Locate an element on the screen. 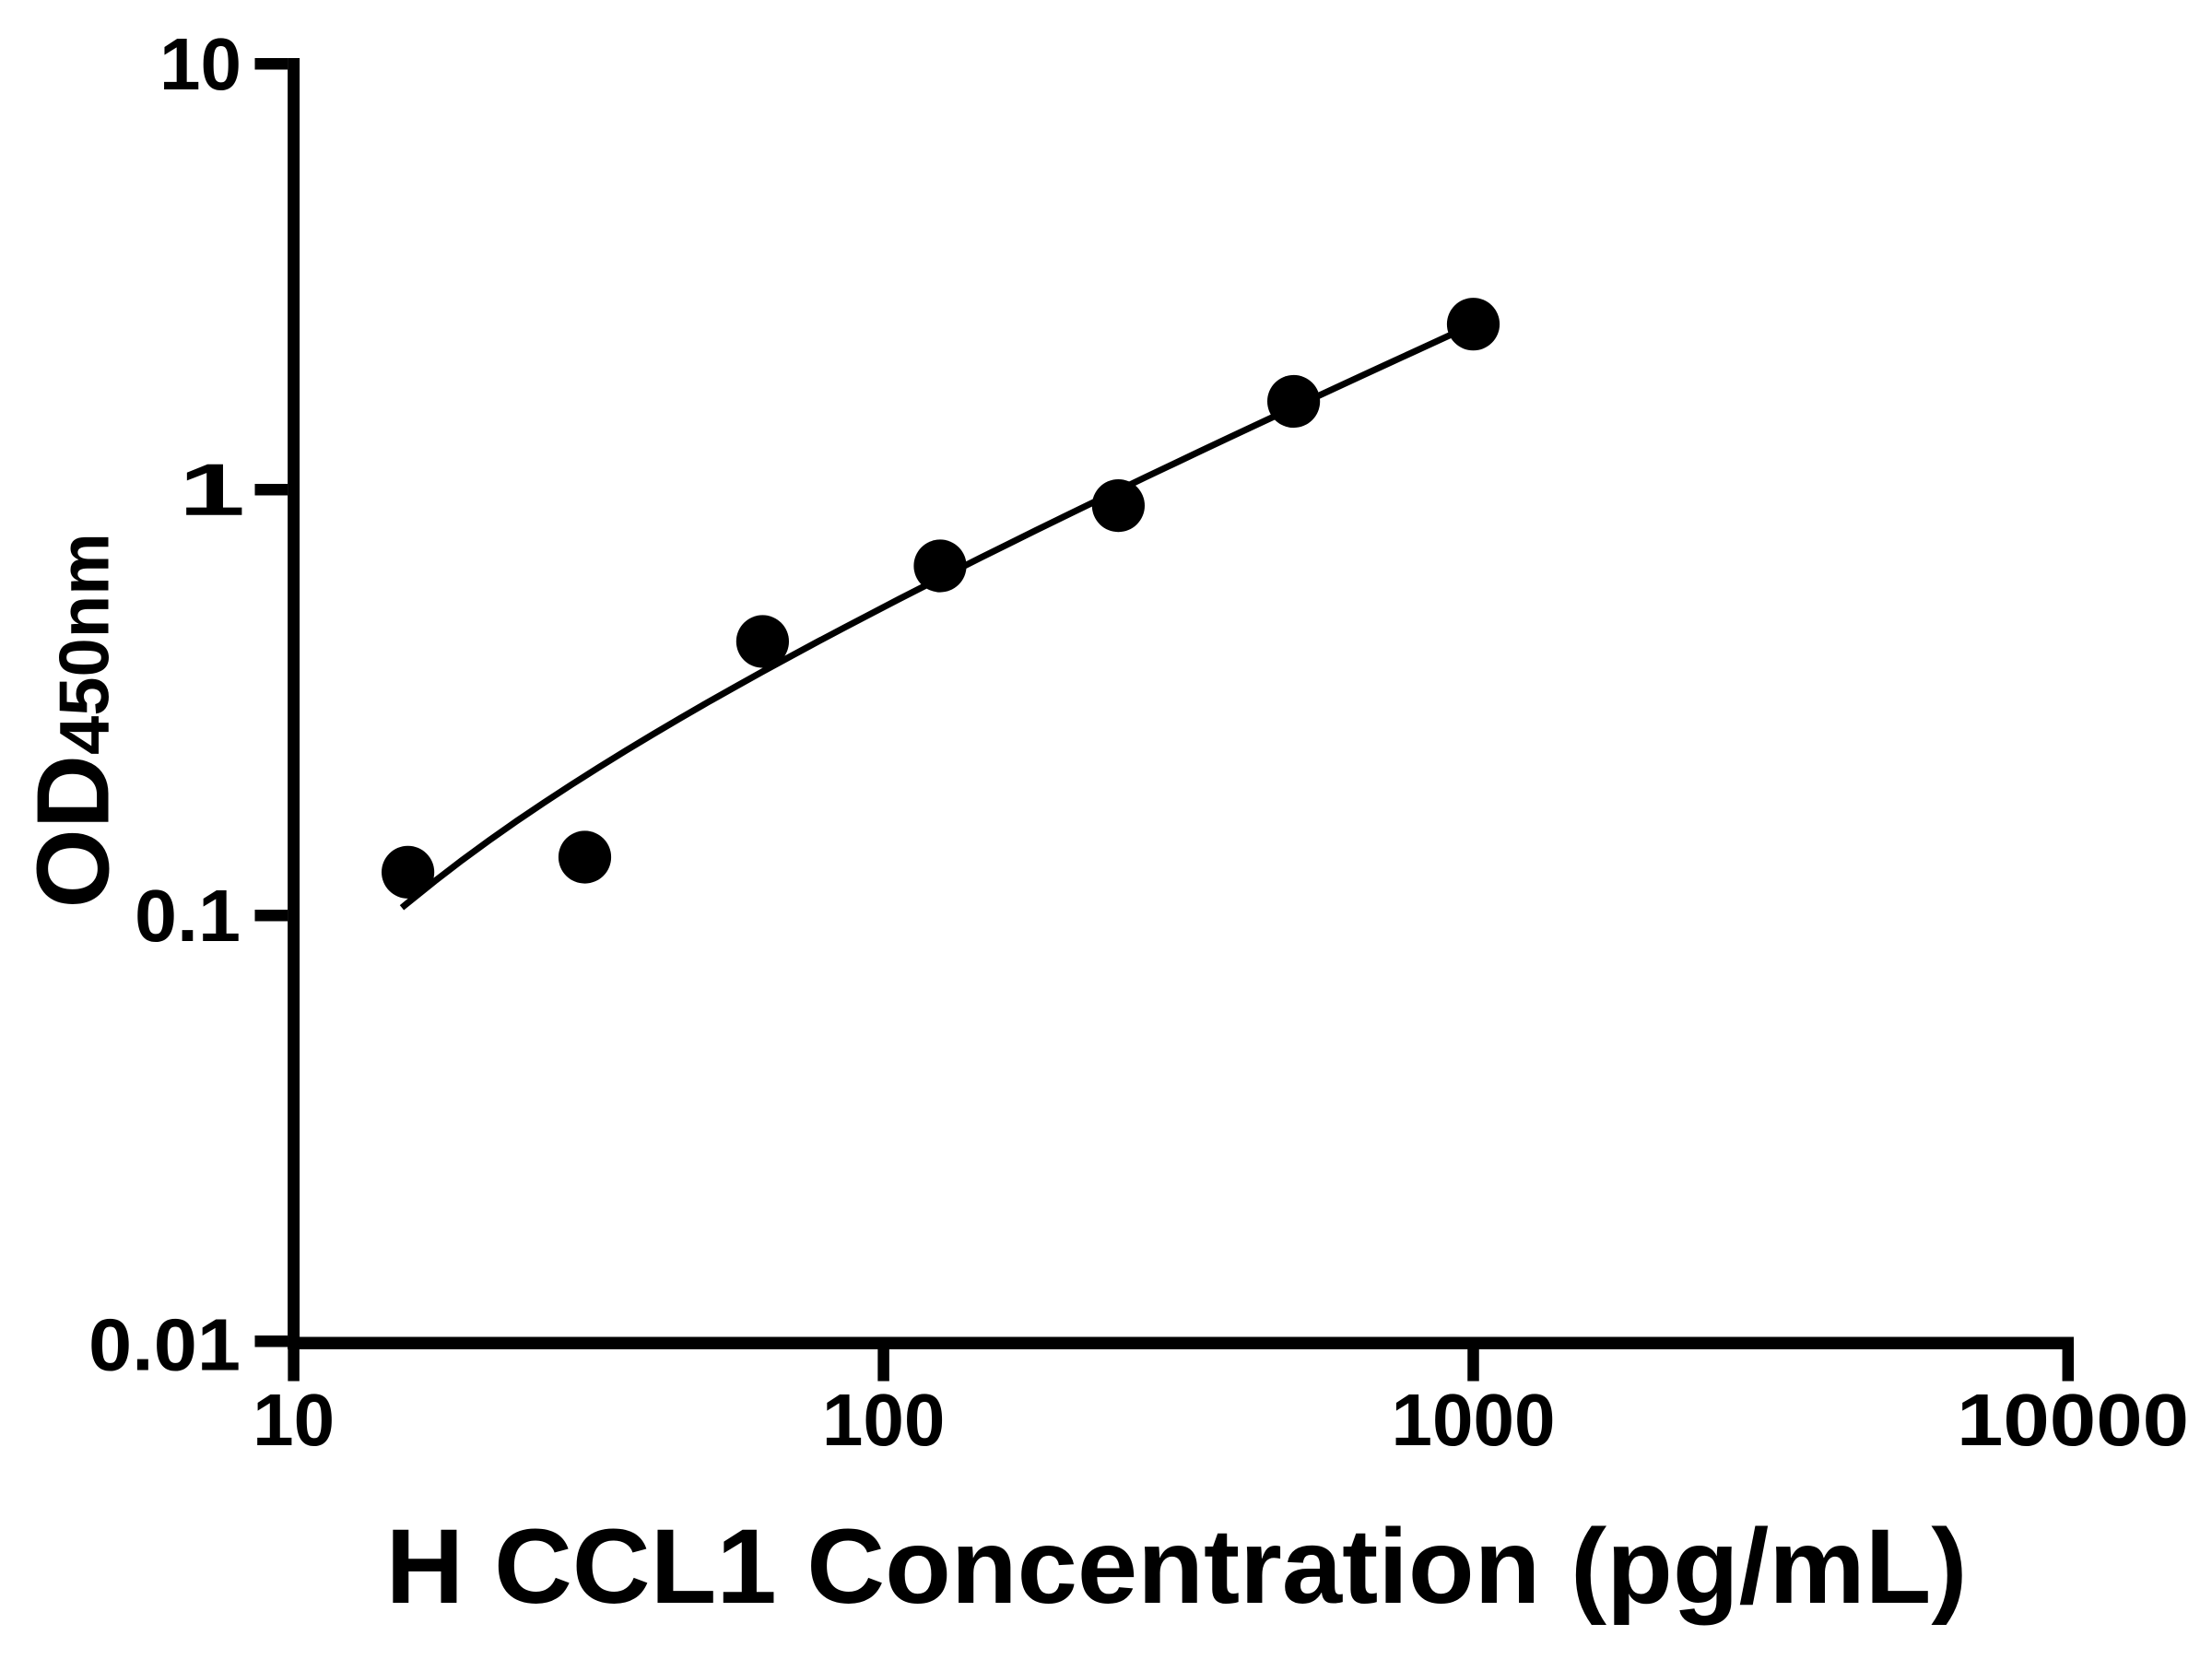  svg-text: H CCL1 Concentration (pg/mL) is located at coordinates (1177, 1567).